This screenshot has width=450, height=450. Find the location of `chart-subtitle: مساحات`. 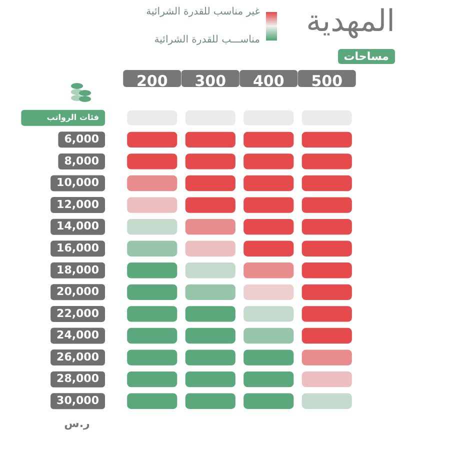

chart-subtitle: مساحات is located at coordinates (366, 56).